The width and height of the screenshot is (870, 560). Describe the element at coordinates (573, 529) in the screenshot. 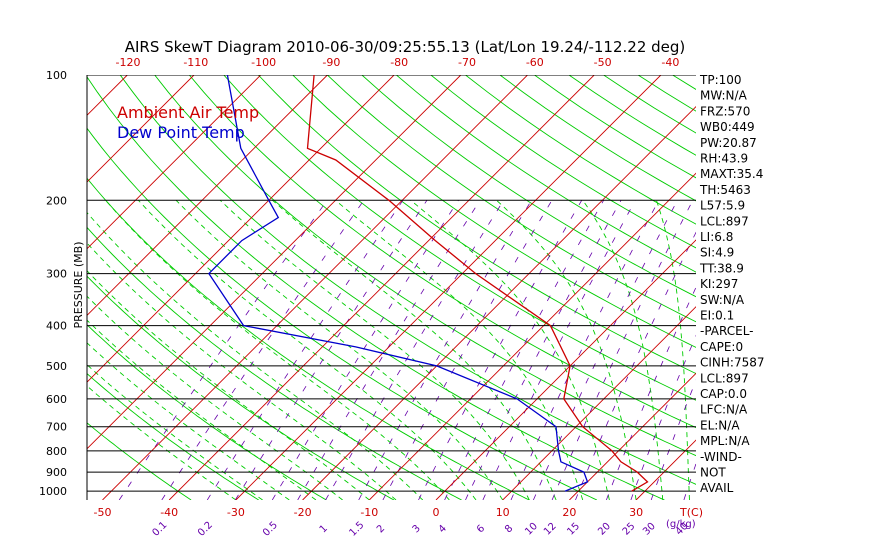

I see `mixing-ratio-label: 15` at that location.